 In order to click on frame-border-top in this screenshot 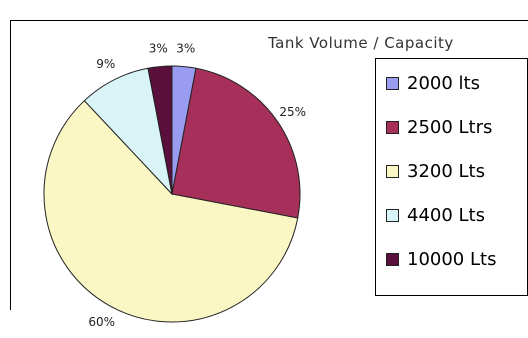, I will do `click(269, 20)`.